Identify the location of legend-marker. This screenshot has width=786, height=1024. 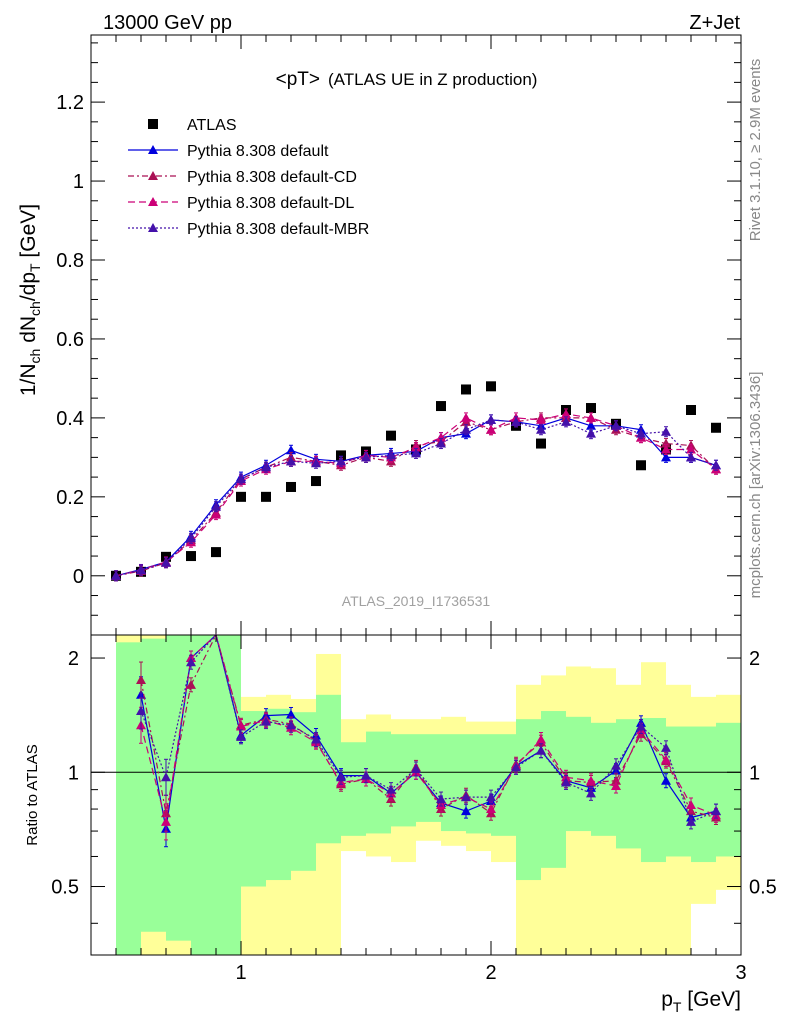
(153, 124).